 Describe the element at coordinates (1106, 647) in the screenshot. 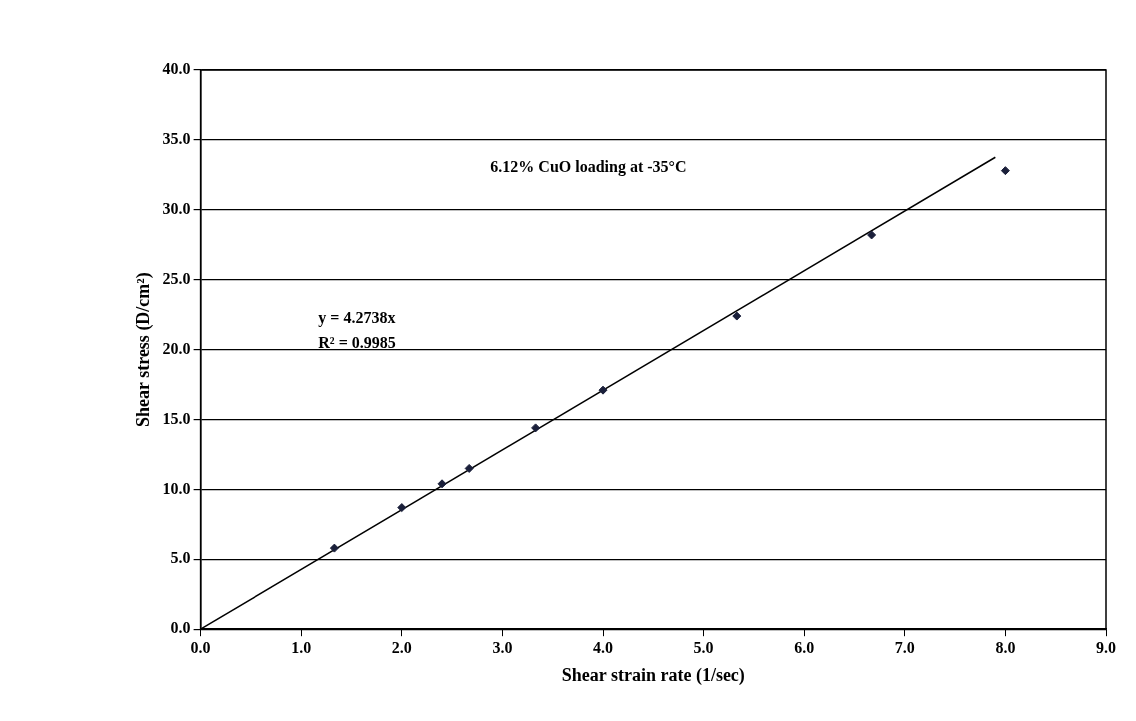

I see `x-tick-label: 9.0` at that location.